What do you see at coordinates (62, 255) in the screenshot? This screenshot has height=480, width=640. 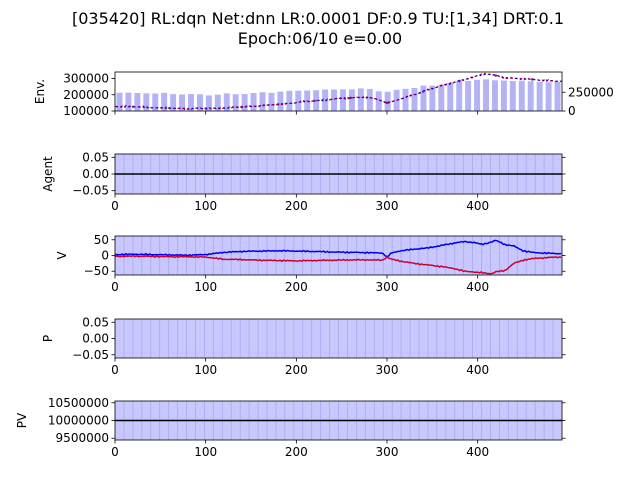 I see `ylabel-v: V` at bounding box center [62, 255].